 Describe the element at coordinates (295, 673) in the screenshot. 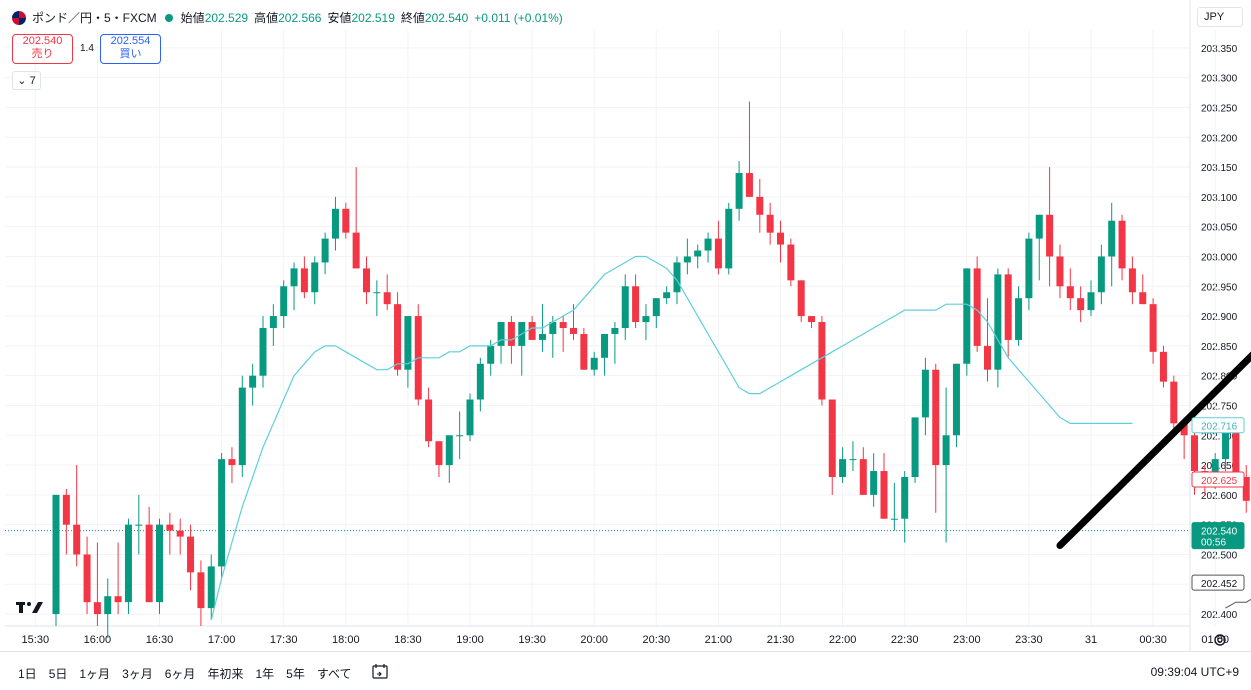

I see `timeframe-7: 5年` at that location.